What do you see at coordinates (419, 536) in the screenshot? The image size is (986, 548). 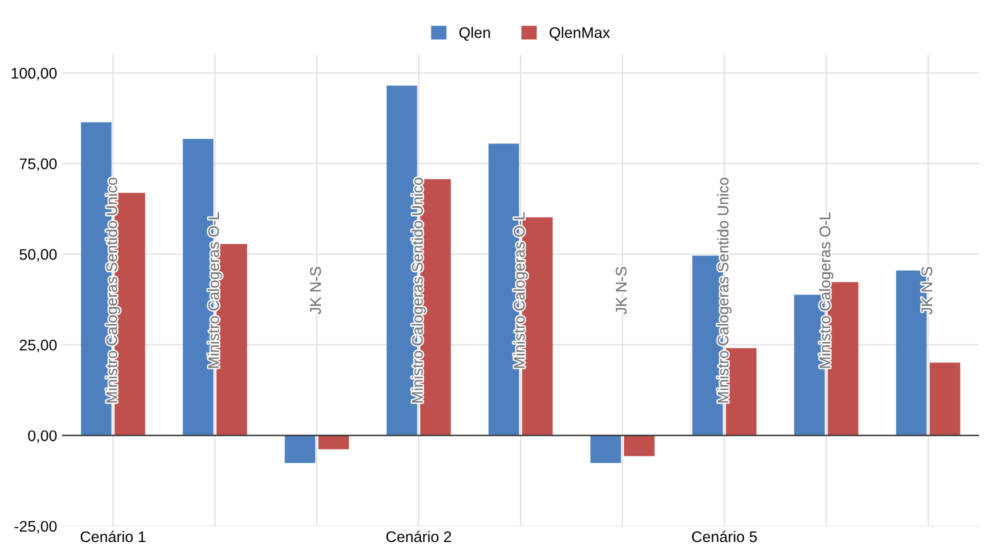 I see `x-tick-label: Cenário 2` at bounding box center [419, 536].